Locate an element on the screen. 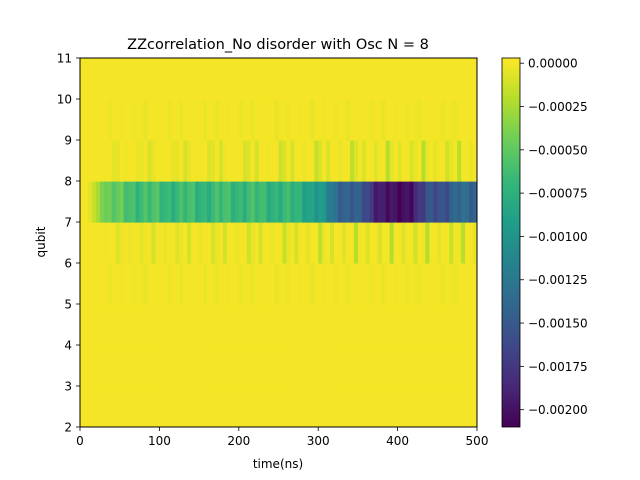 The image size is (640, 480). chart-title: ZZcorrelation_No disorder with Osc N = 8 is located at coordinates (278, 45).